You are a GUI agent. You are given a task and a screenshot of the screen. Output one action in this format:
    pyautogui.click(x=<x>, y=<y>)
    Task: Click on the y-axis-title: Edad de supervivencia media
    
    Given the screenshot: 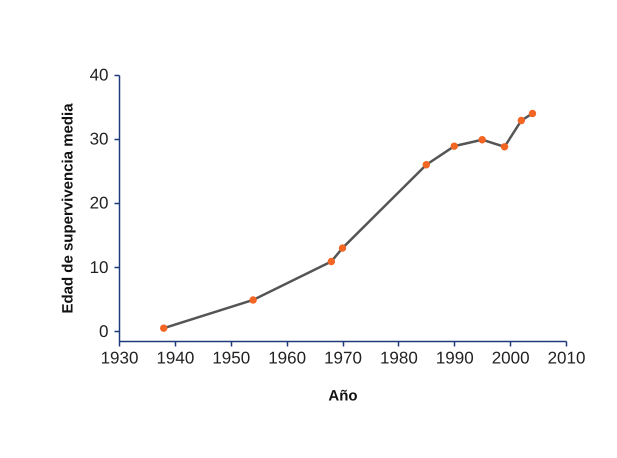 What is the action you would take?
    pyautogui.click(x=68, y=208)
    